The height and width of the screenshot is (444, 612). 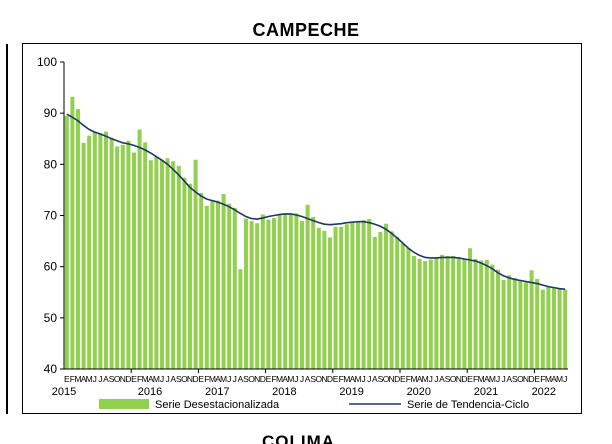 I want to click on x-year-label: 2020, so click(x=419, y=392).